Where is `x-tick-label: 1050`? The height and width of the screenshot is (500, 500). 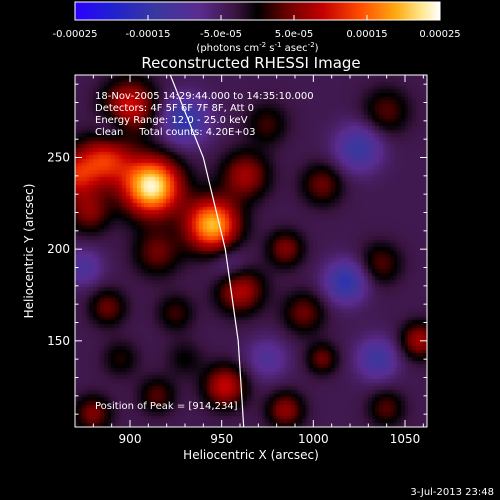 x-tick-label: 1050 is located at coordinates (405, 439).